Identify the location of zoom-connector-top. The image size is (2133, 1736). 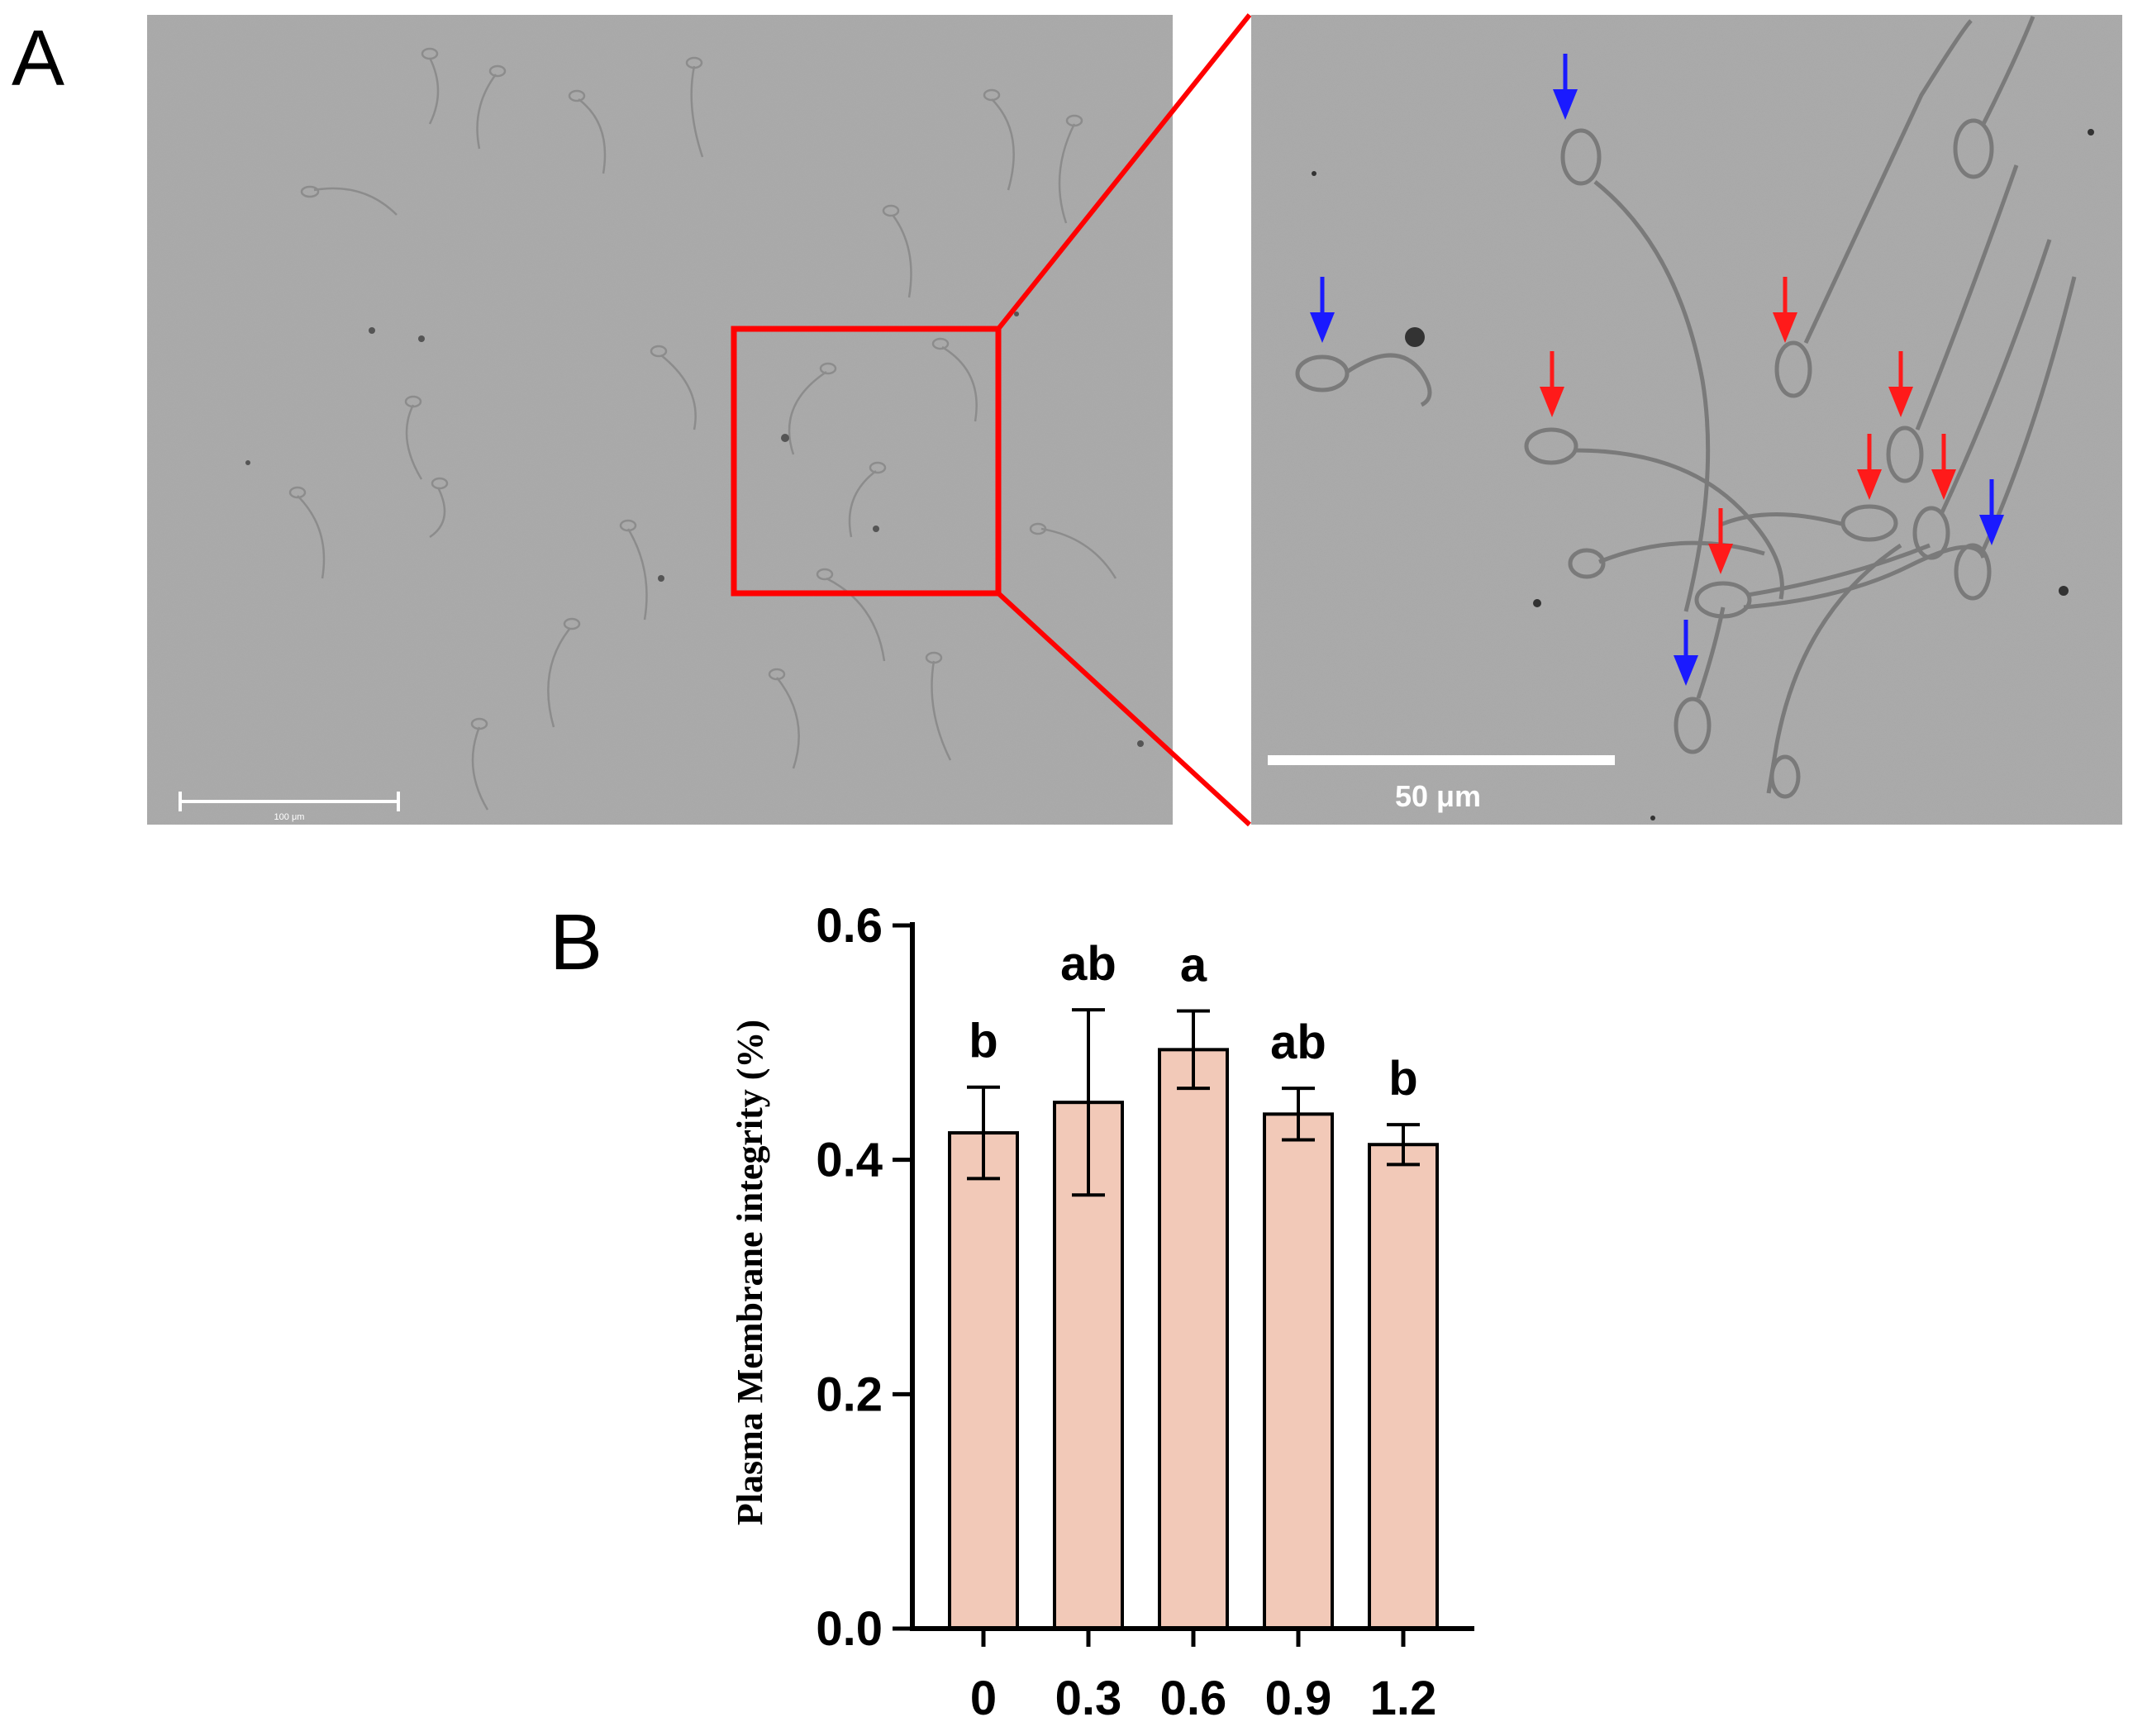
(1124, 172).